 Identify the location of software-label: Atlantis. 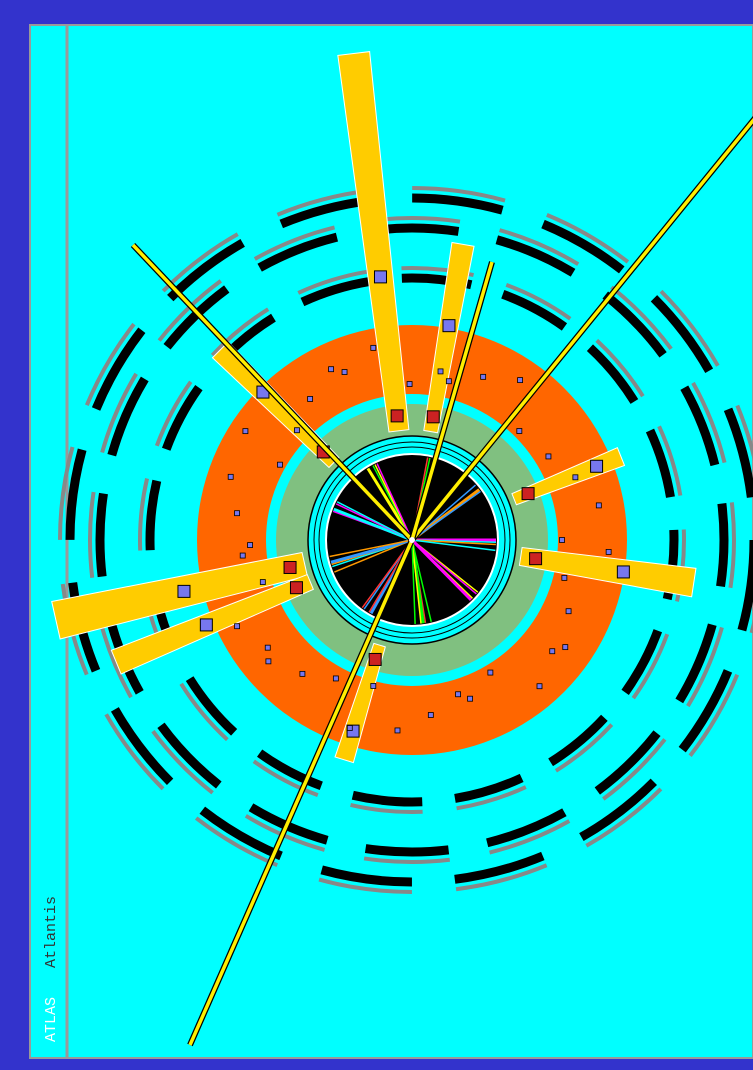
(51, 932).